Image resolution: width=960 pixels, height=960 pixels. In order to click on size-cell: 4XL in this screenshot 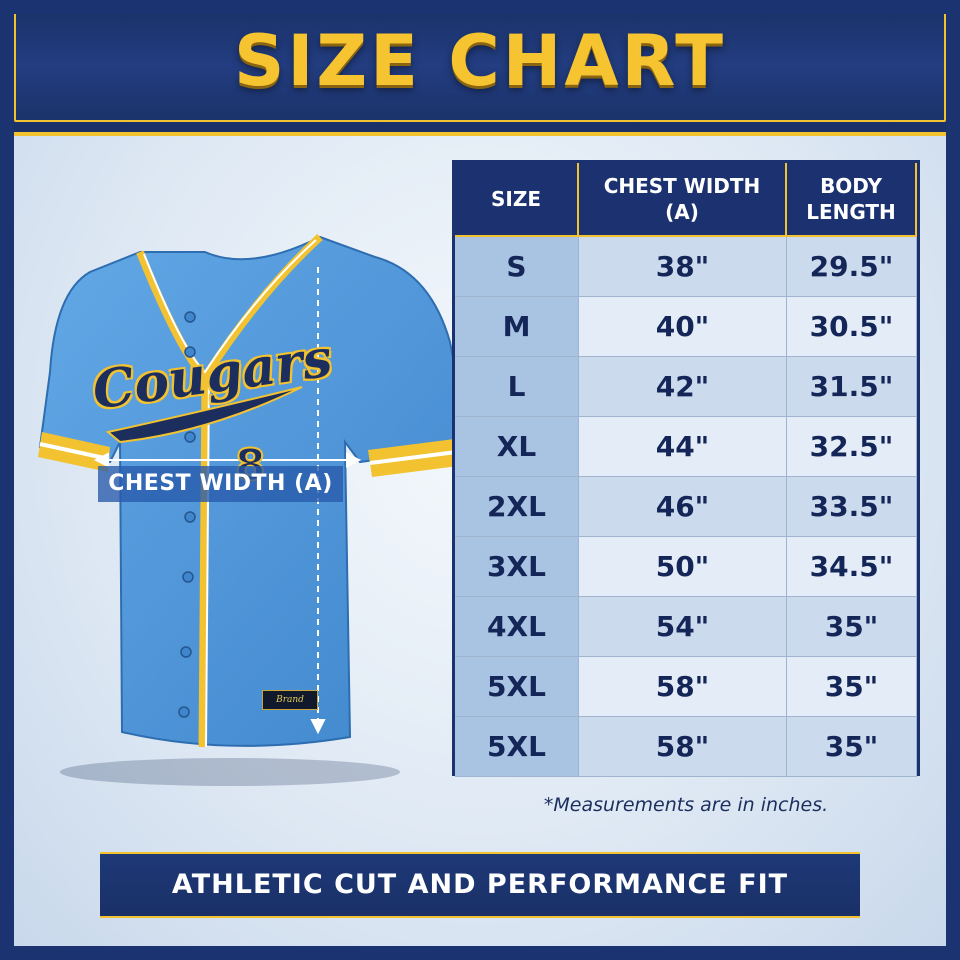, I will do `click(517, 627)`.